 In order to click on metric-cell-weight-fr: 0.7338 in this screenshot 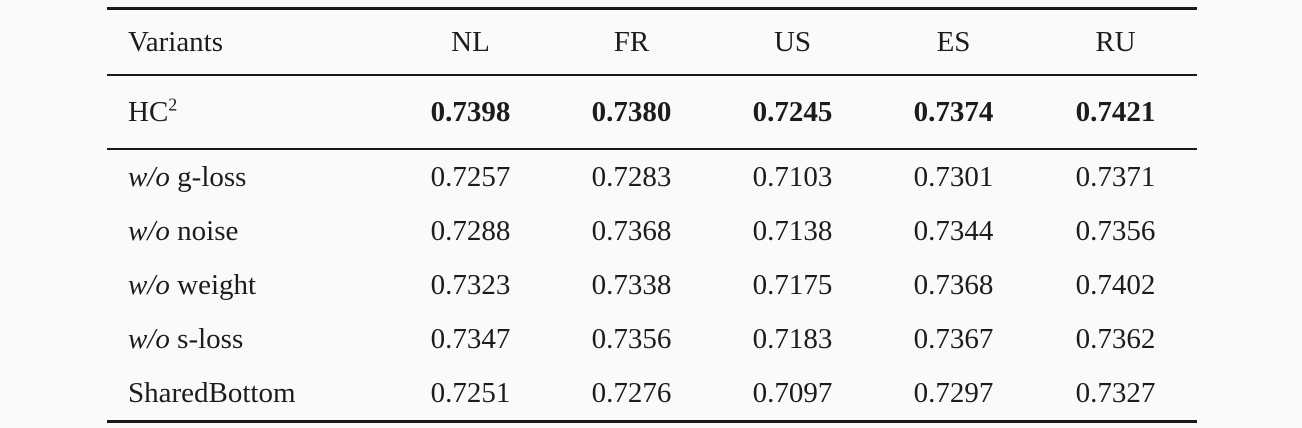, I will do `click(631, 285)`.